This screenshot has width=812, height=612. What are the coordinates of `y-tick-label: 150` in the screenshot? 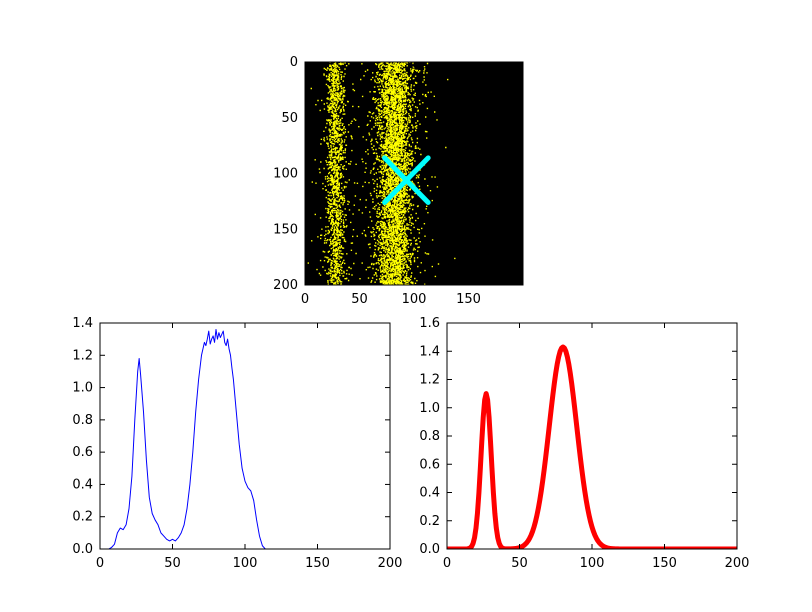 It's located at (285, 229).